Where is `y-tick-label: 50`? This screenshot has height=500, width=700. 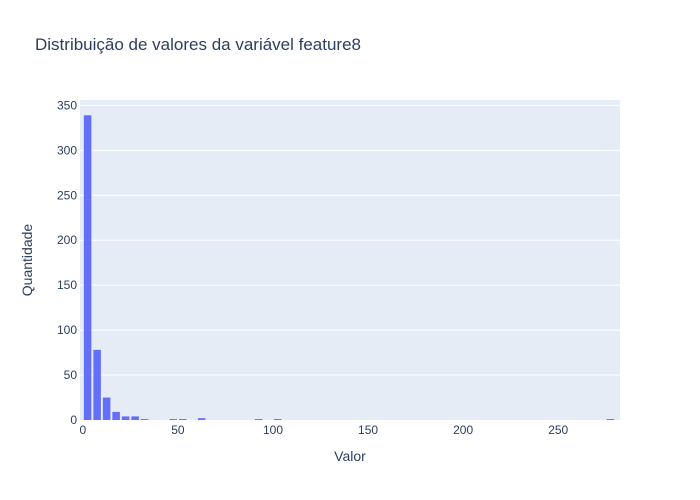
y-tick-label: 50 is located at coordinates (71, 375).